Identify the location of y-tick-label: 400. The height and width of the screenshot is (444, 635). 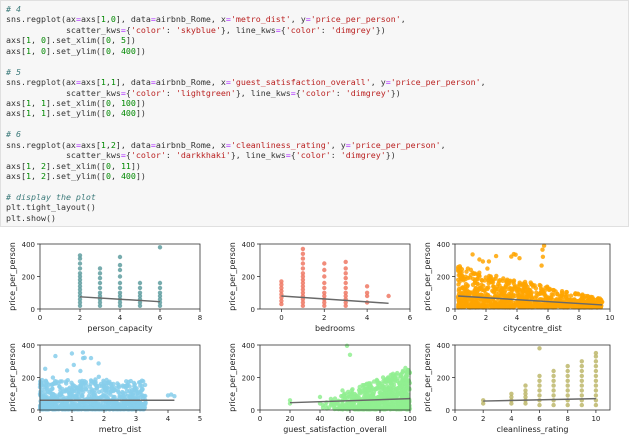
(248, 245).